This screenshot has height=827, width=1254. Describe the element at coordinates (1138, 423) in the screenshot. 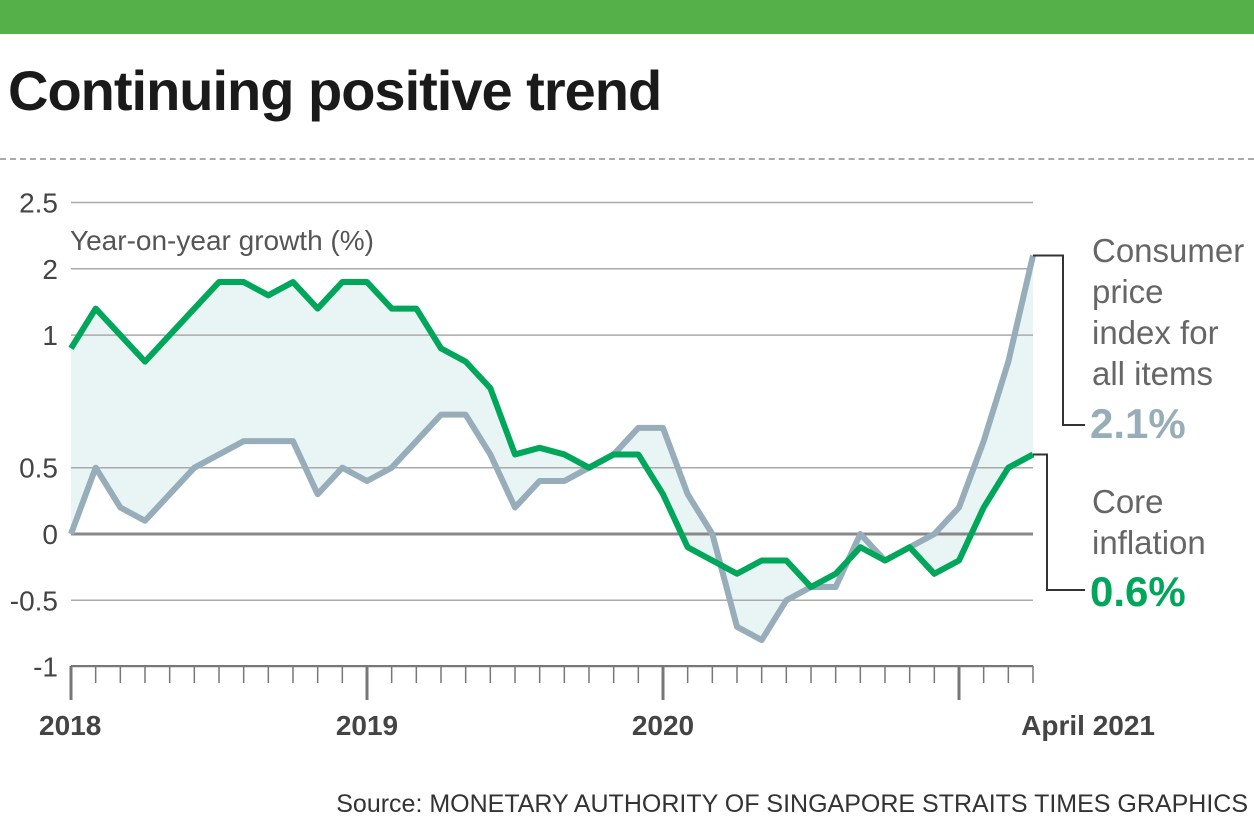

I see `cpi-end-value: 2.1%` at that location.